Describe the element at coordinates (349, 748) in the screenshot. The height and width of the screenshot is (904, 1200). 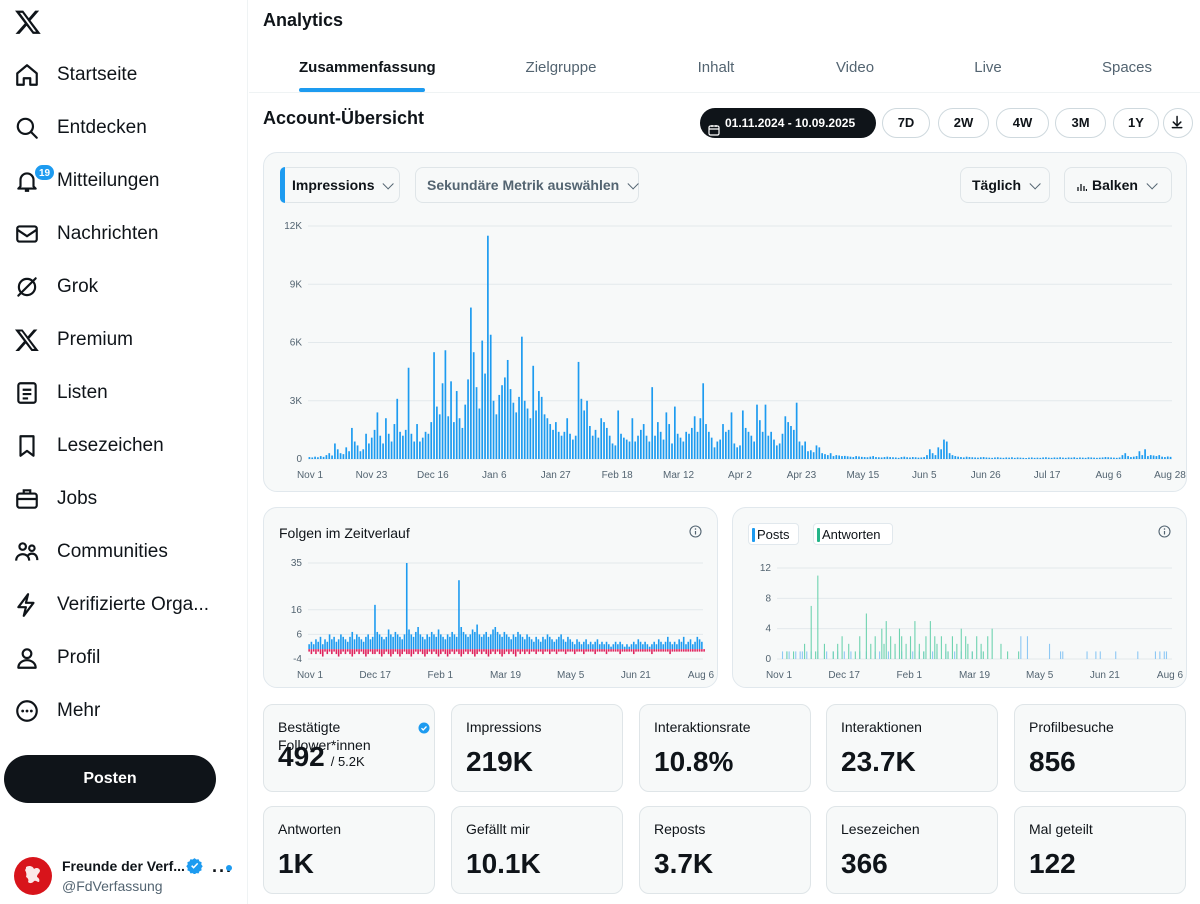
I see `stat-verified-followers: Bestätigte Follower*innen 492 / 5.2K` at that location.